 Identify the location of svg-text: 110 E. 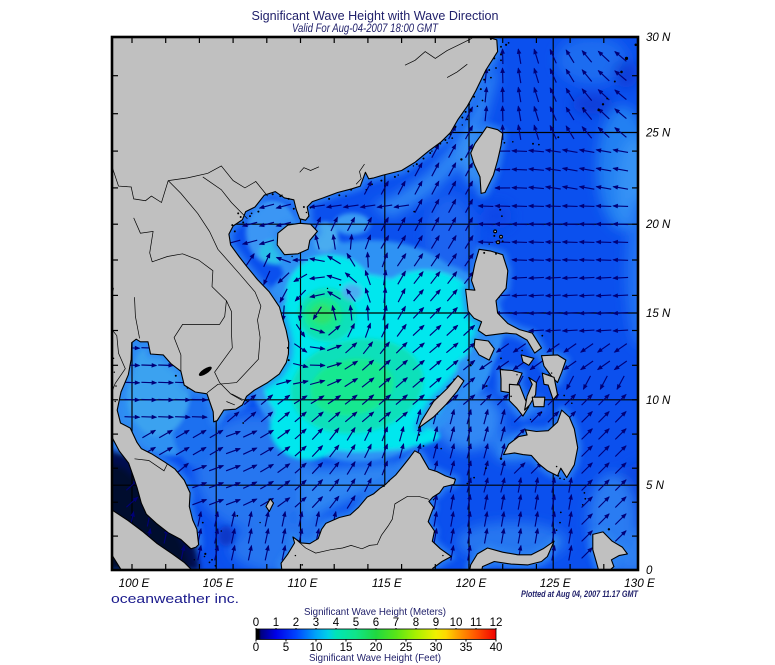
(303, 583).